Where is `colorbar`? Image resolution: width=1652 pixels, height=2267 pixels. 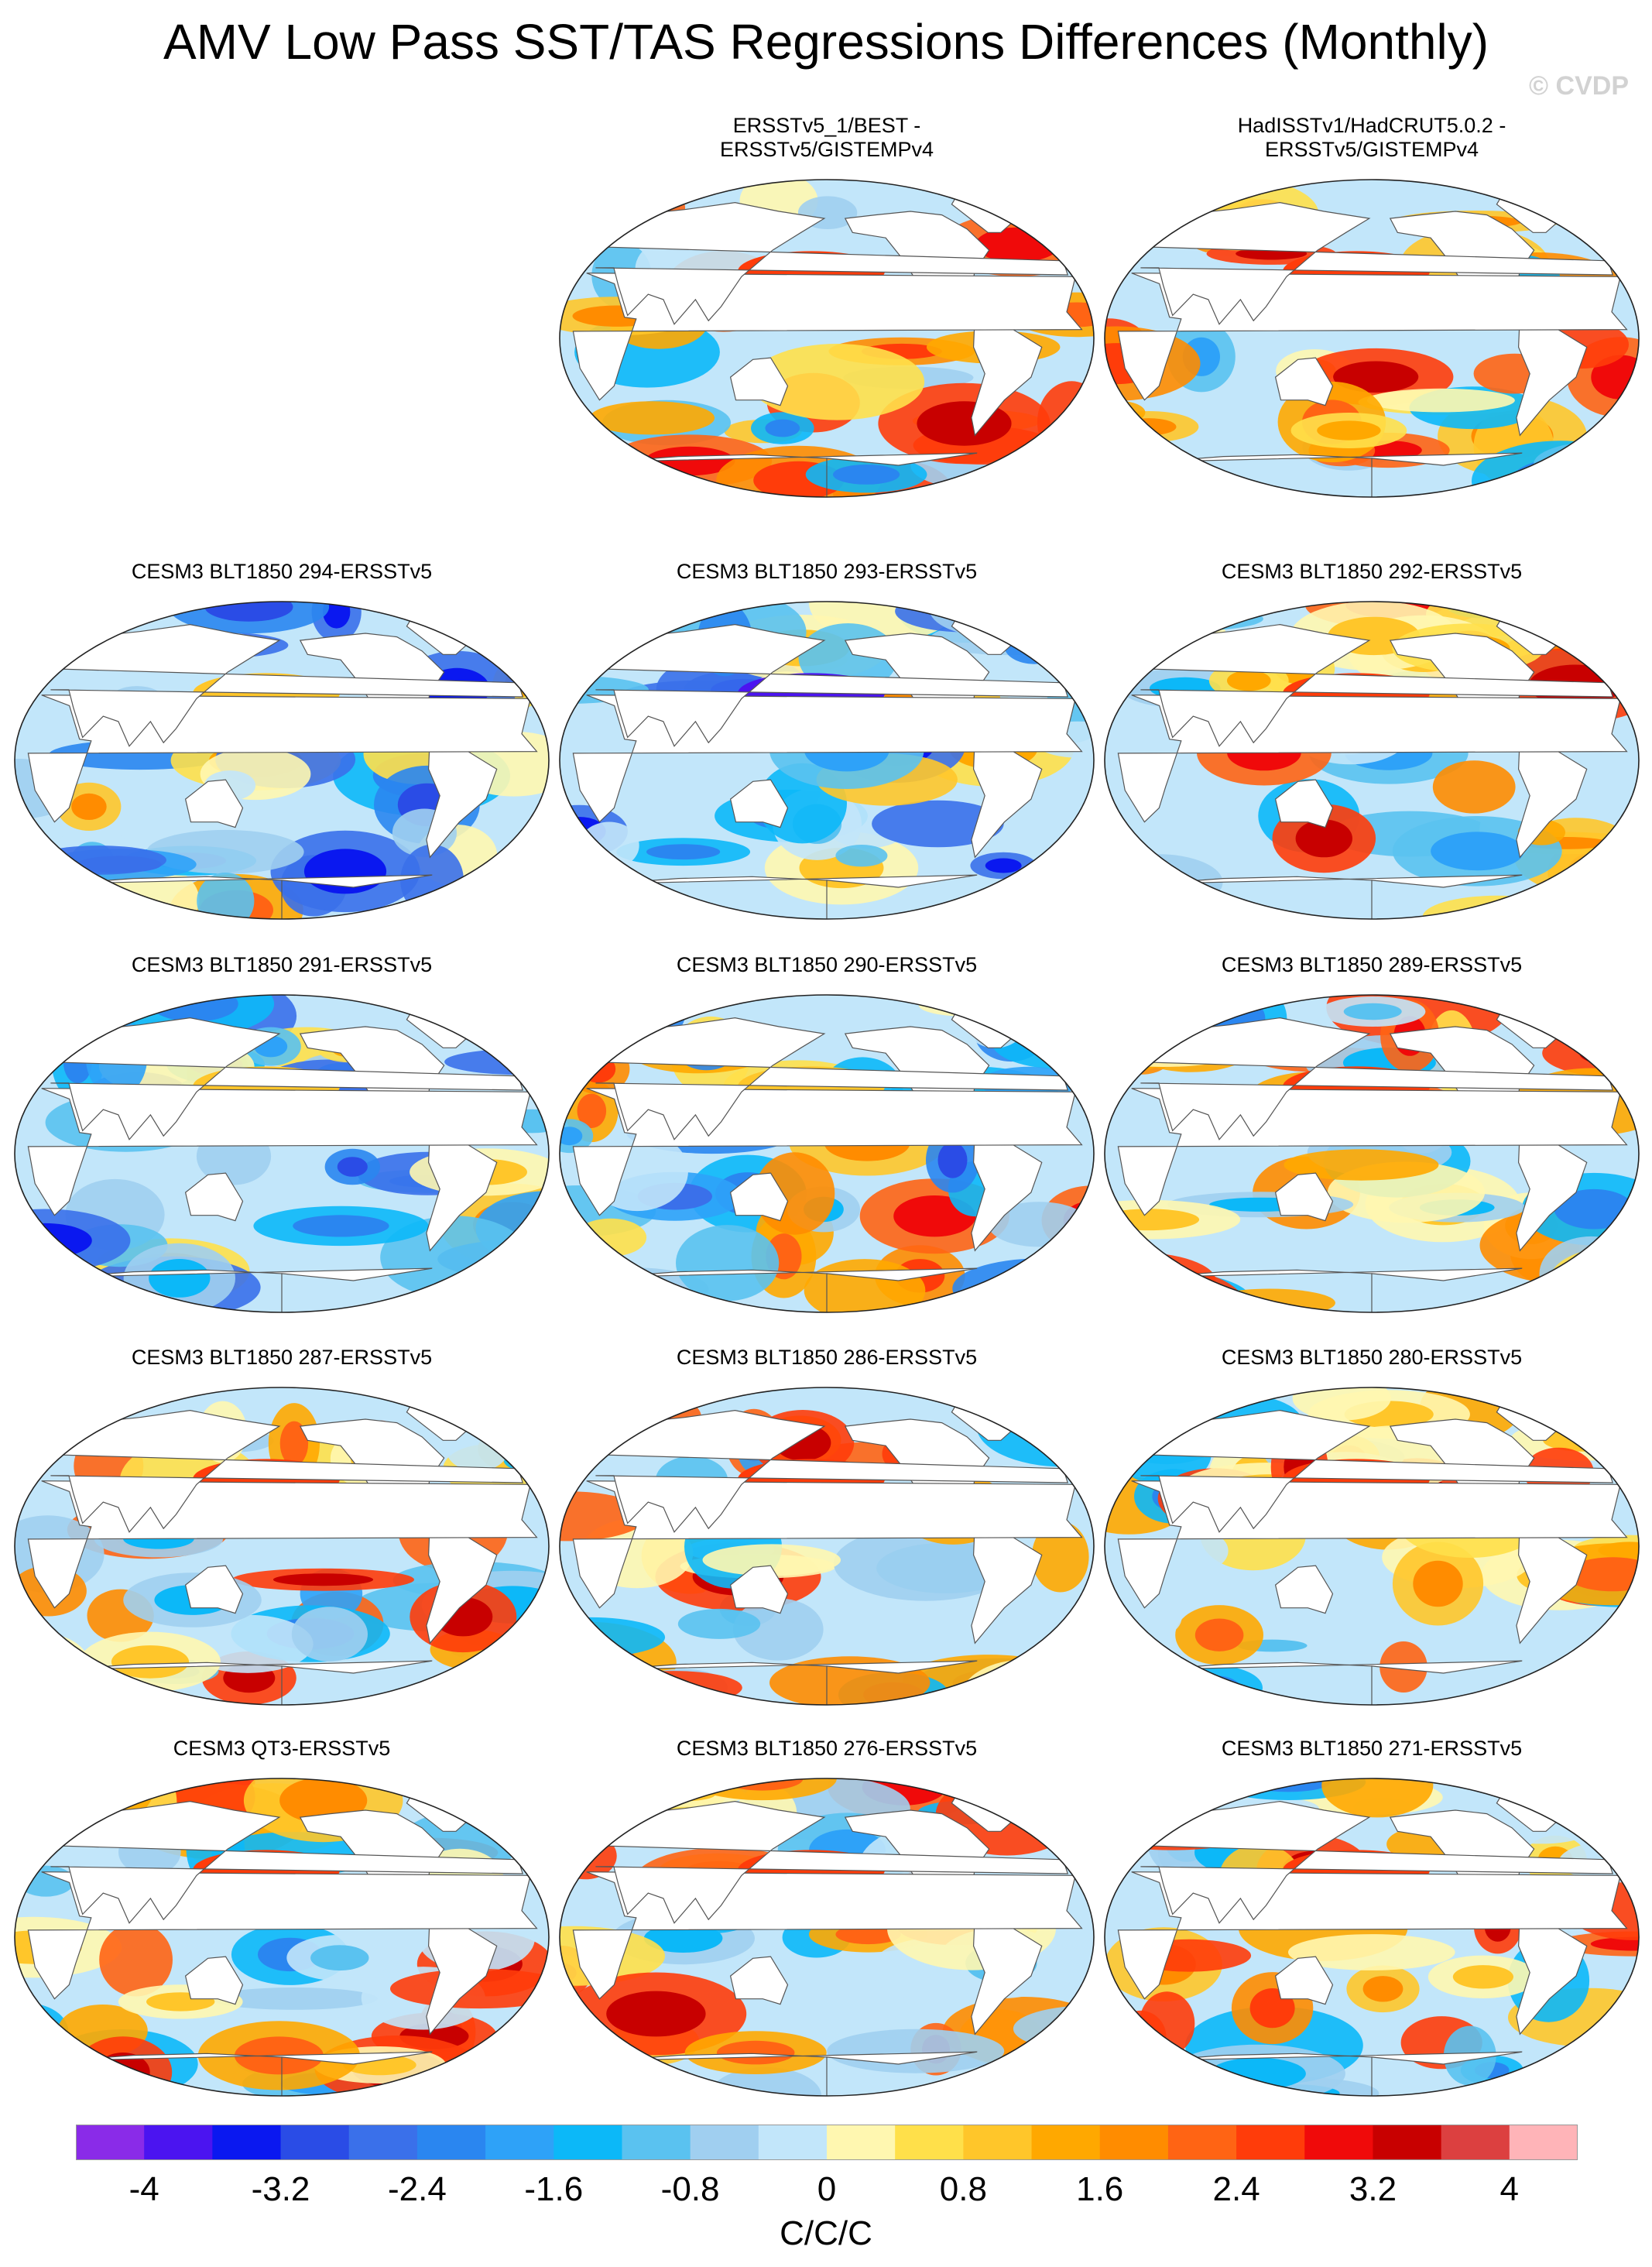 colorbar is located at coordinates (827, 2142).